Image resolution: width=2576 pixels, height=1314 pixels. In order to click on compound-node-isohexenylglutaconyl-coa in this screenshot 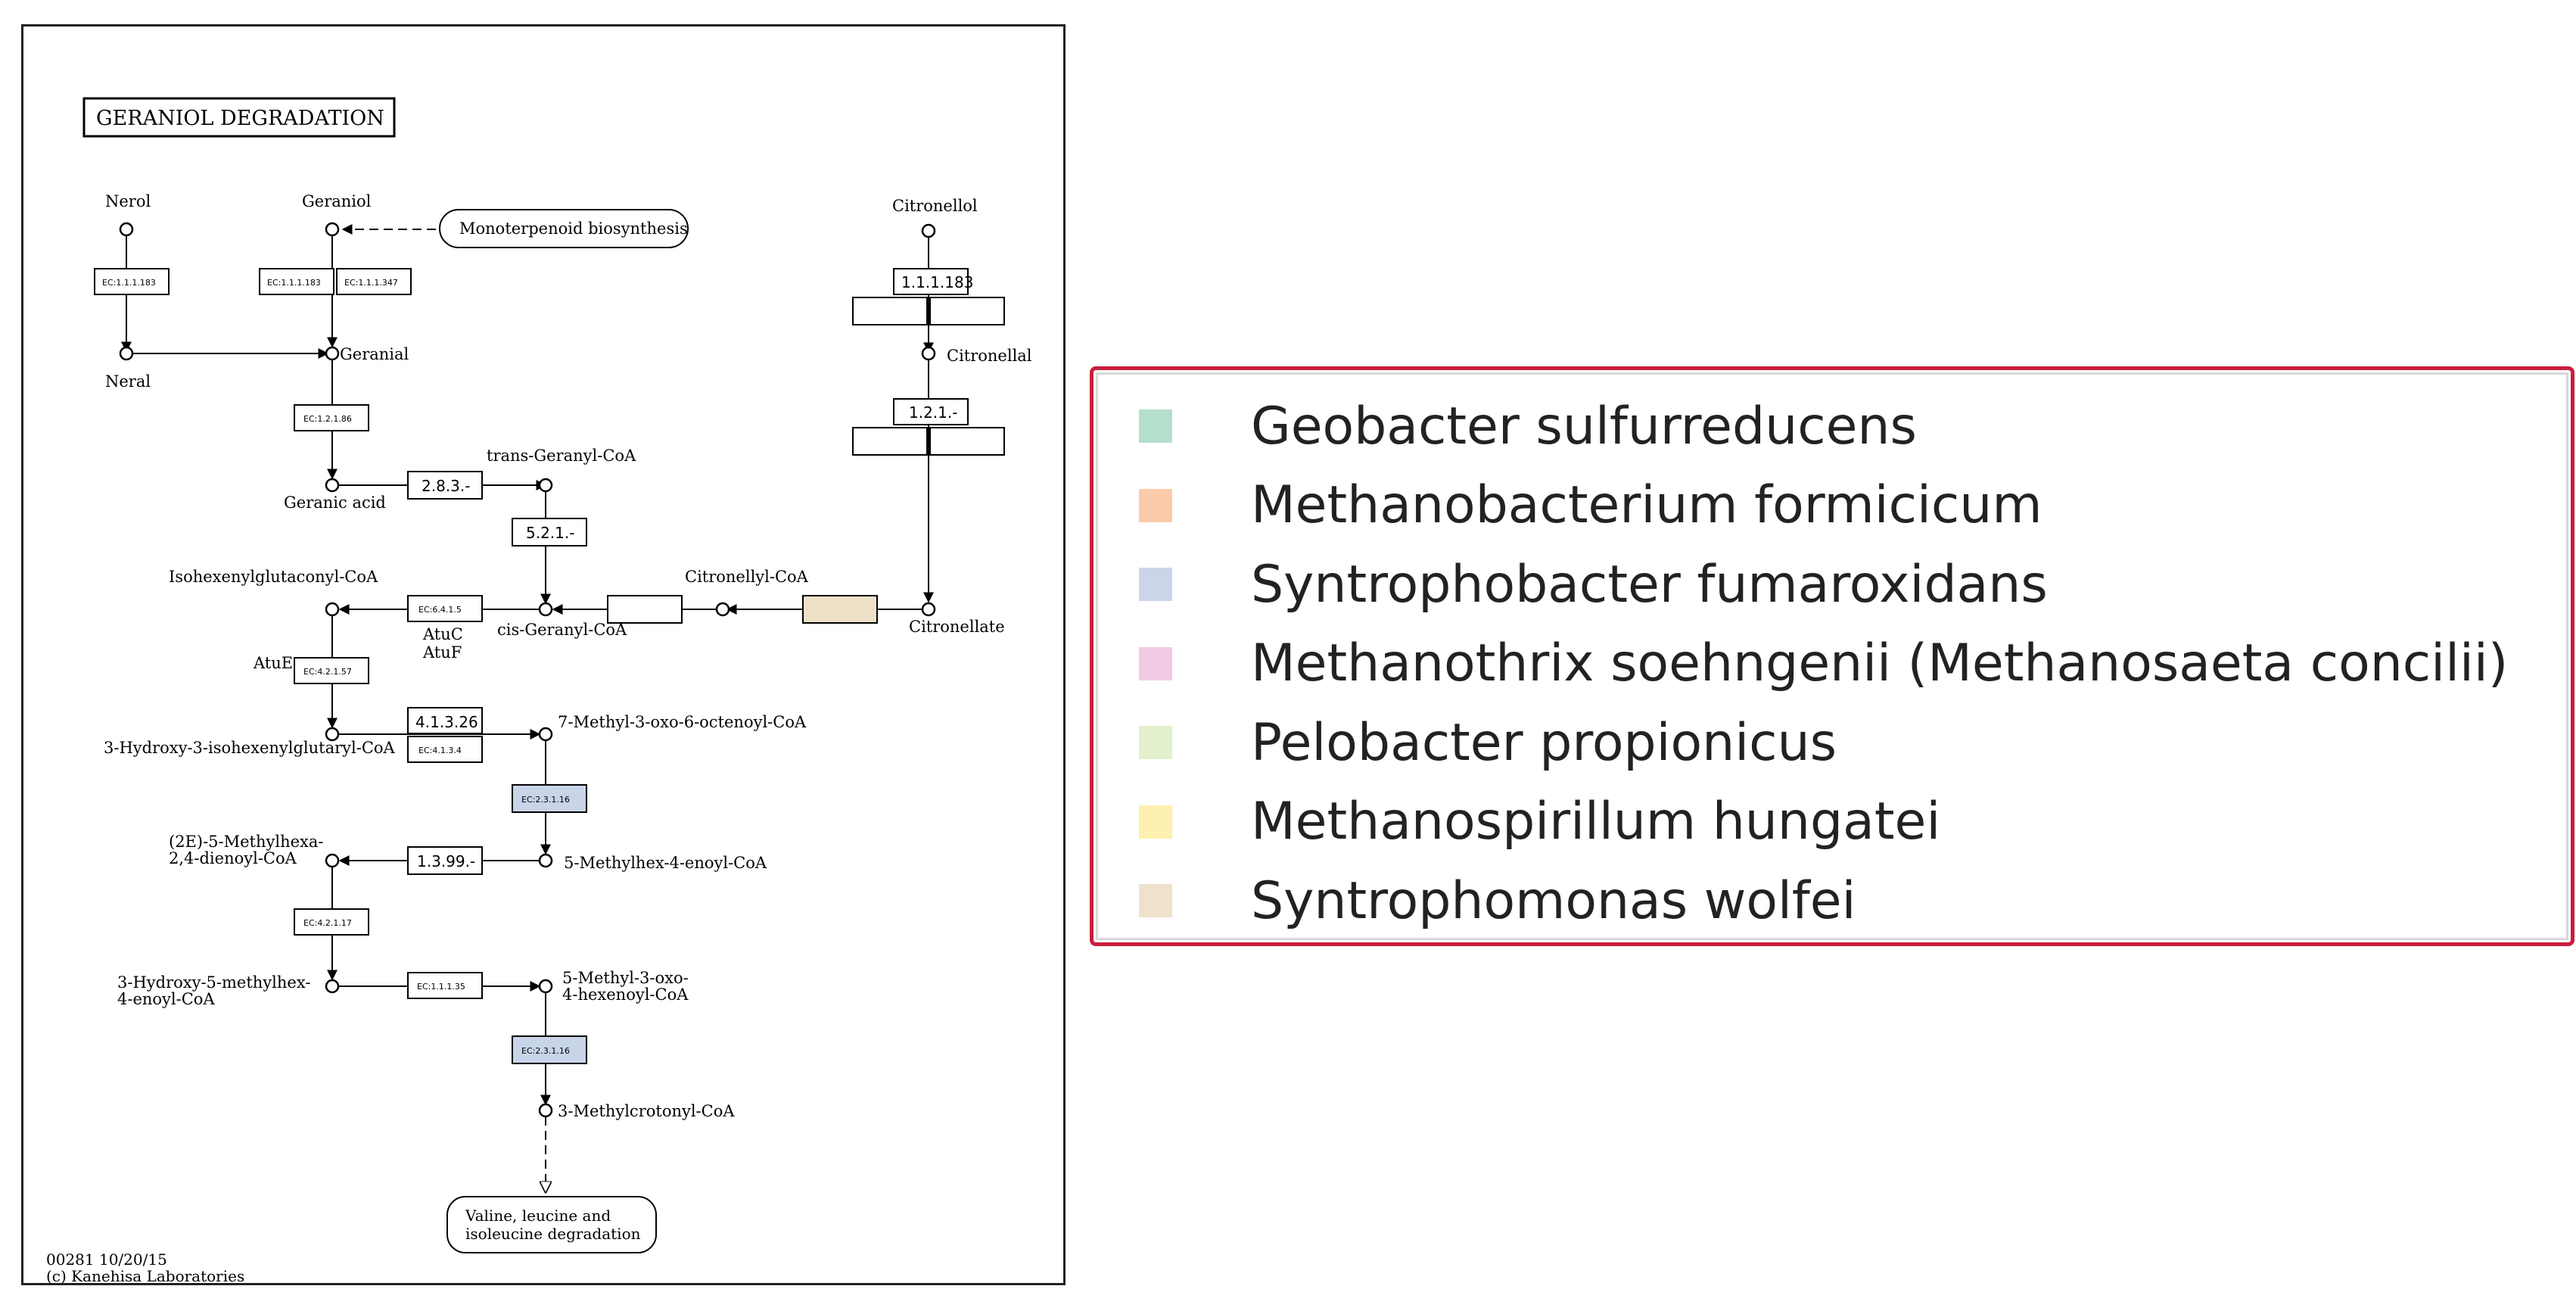, I will do `click(332, 609)`.